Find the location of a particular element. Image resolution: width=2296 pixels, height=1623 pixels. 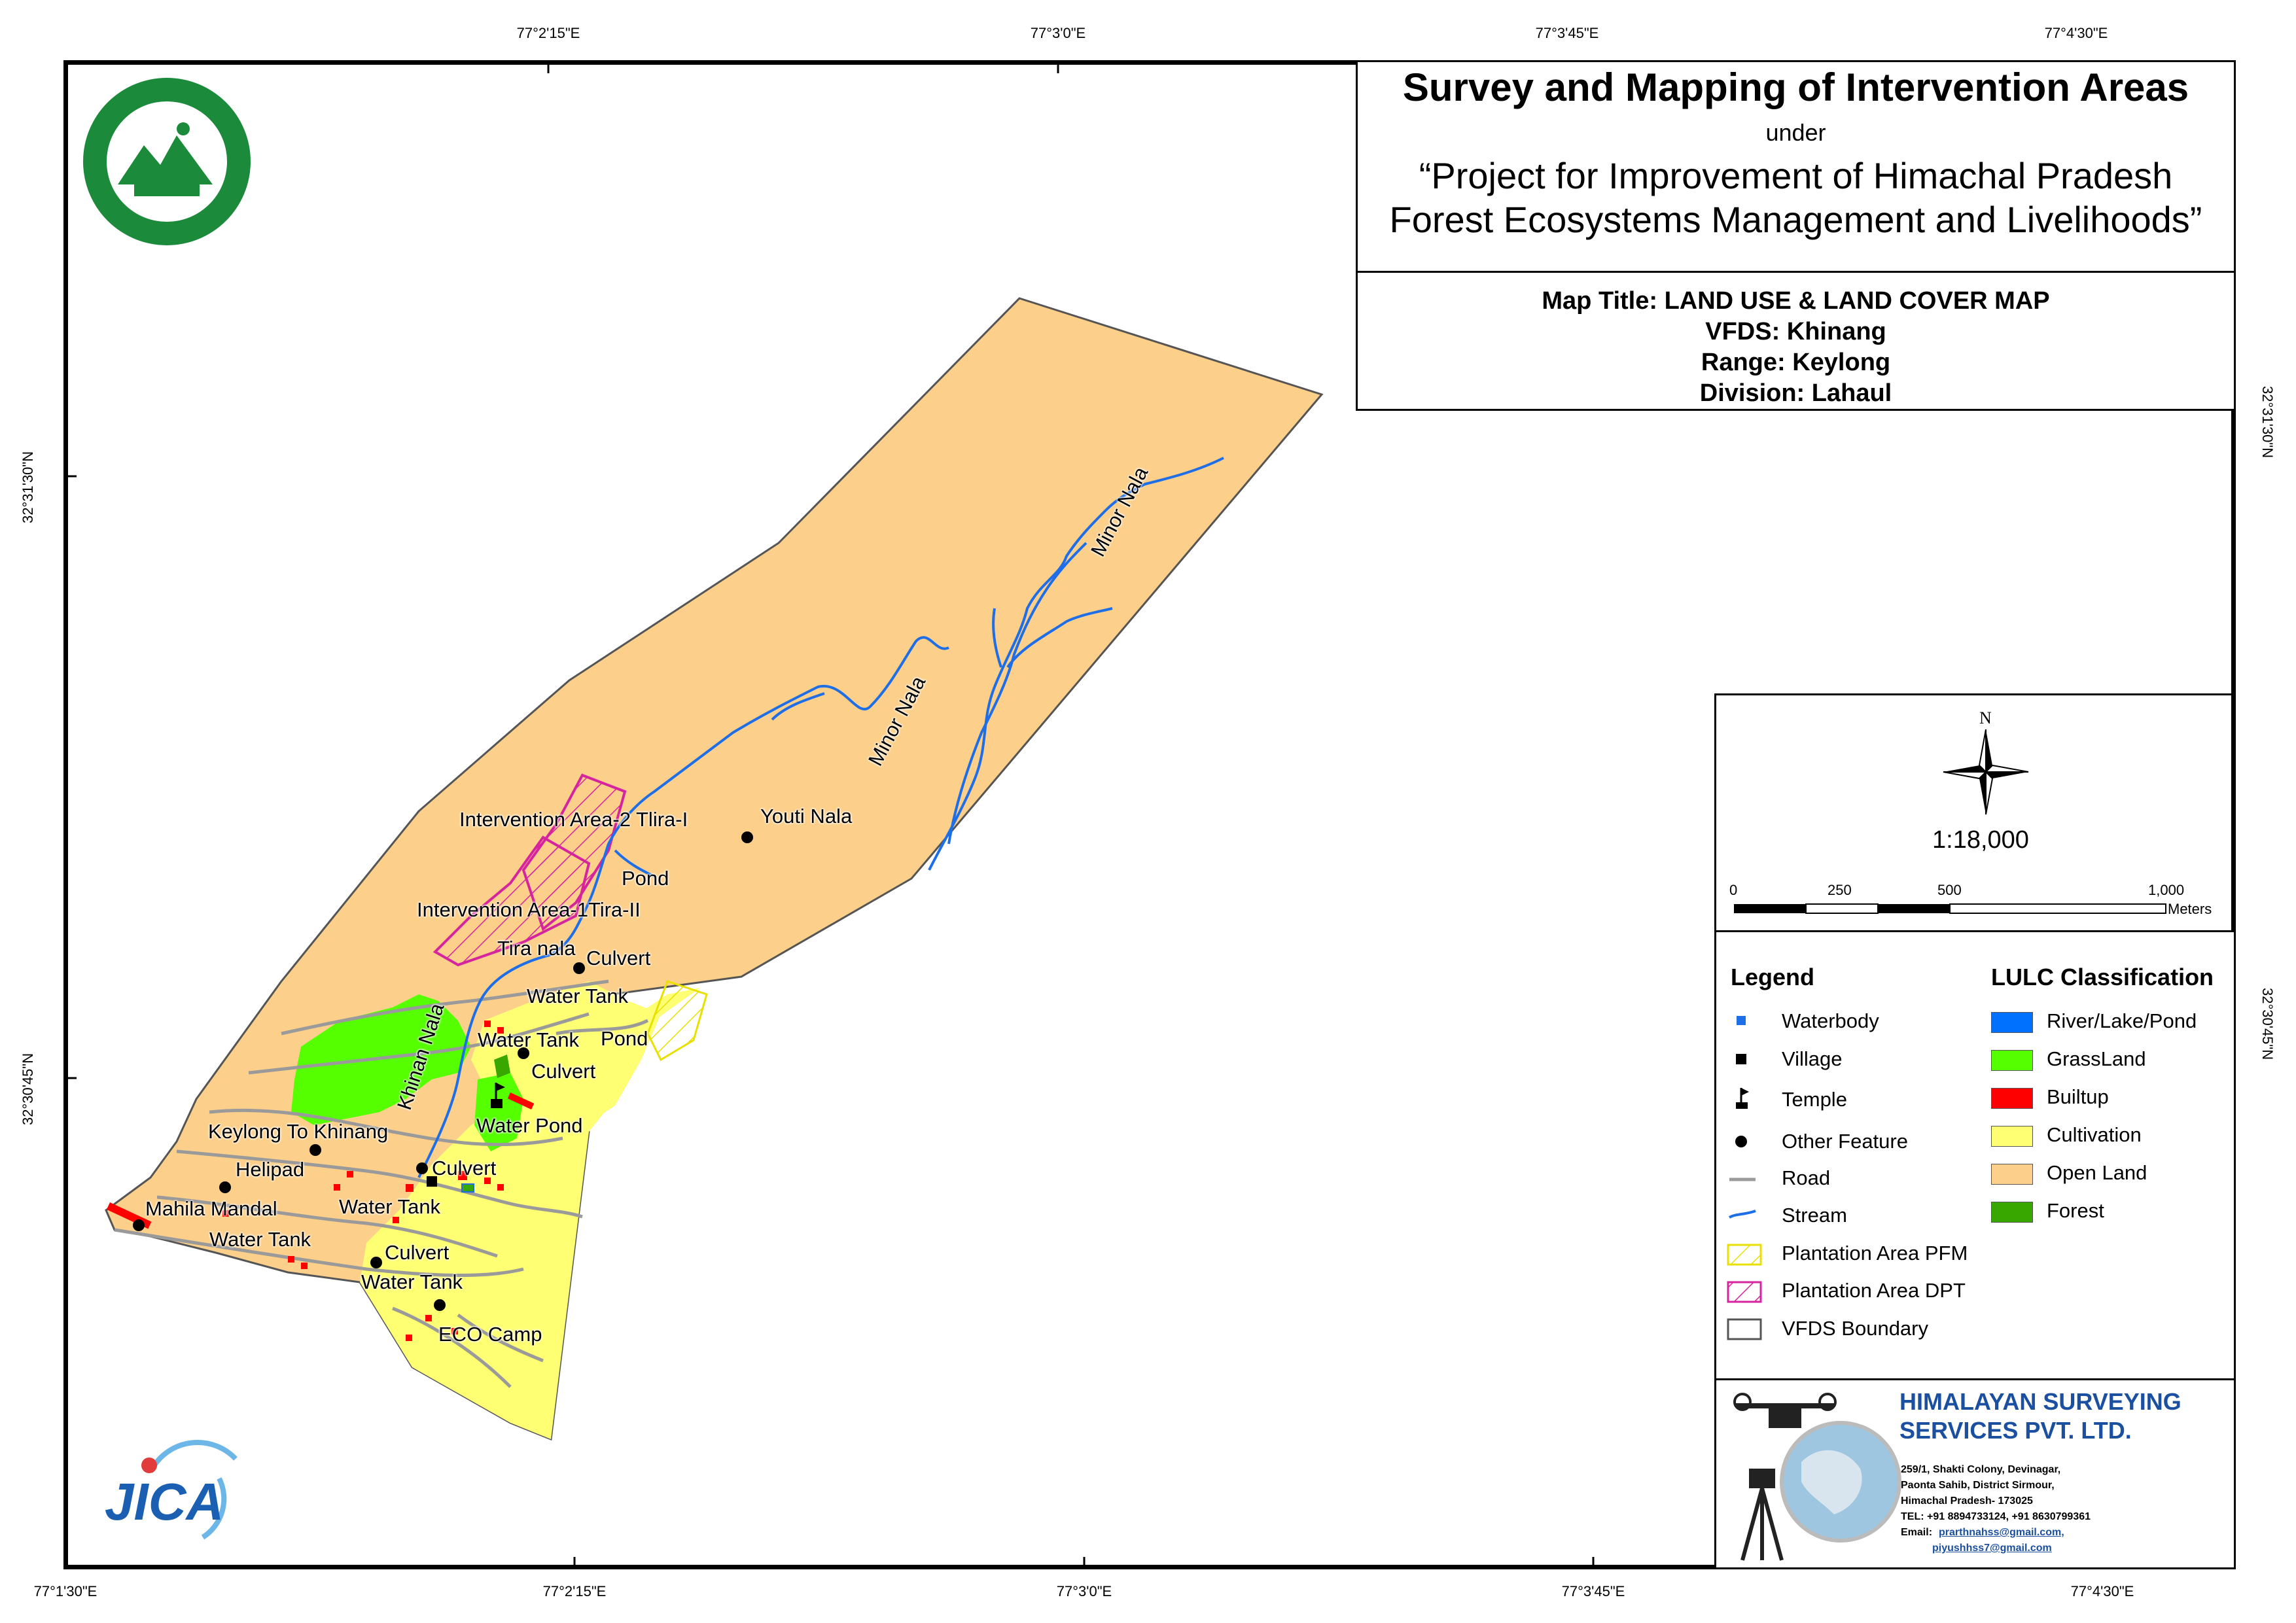

lulc-swatch-builtup is located at coordinates (2012, 1099).